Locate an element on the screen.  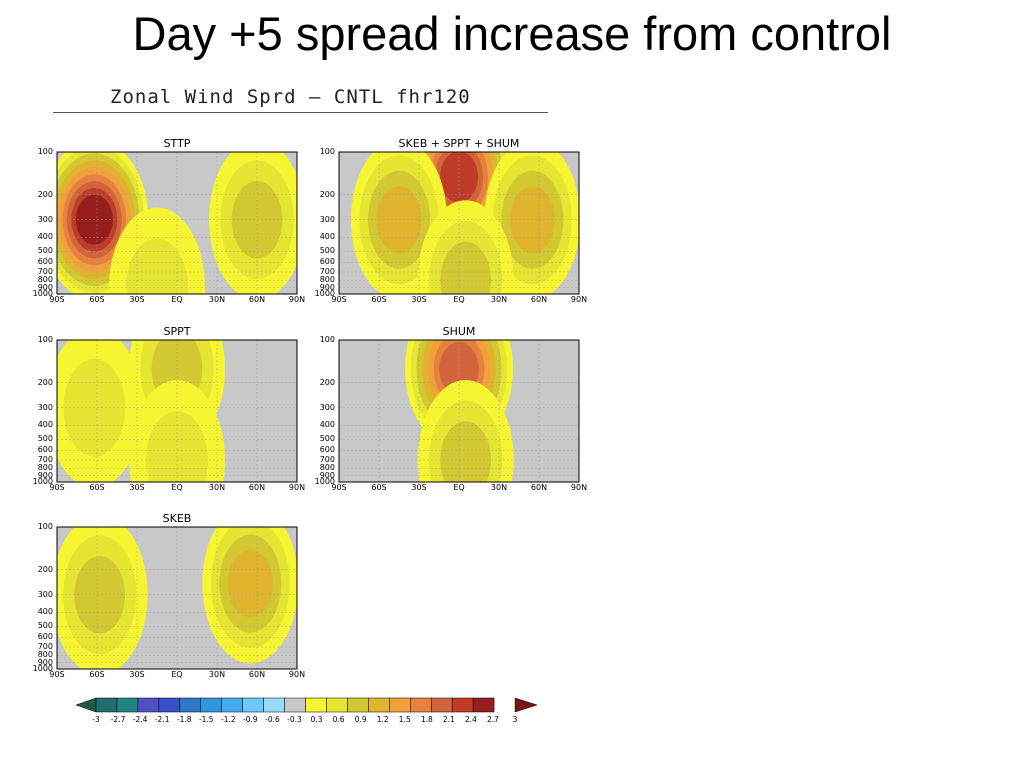
colorbar-label: -0.6 is located at coordinates (272, 719).